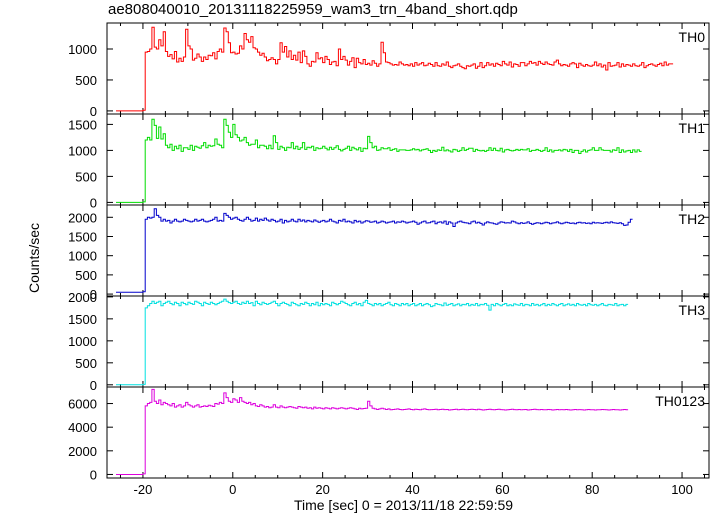 The image size is (717, 516). What do you see at coordinates (372, 342) in the screenshot?
I see `series-line-th3` at bounding box center [372, 342].